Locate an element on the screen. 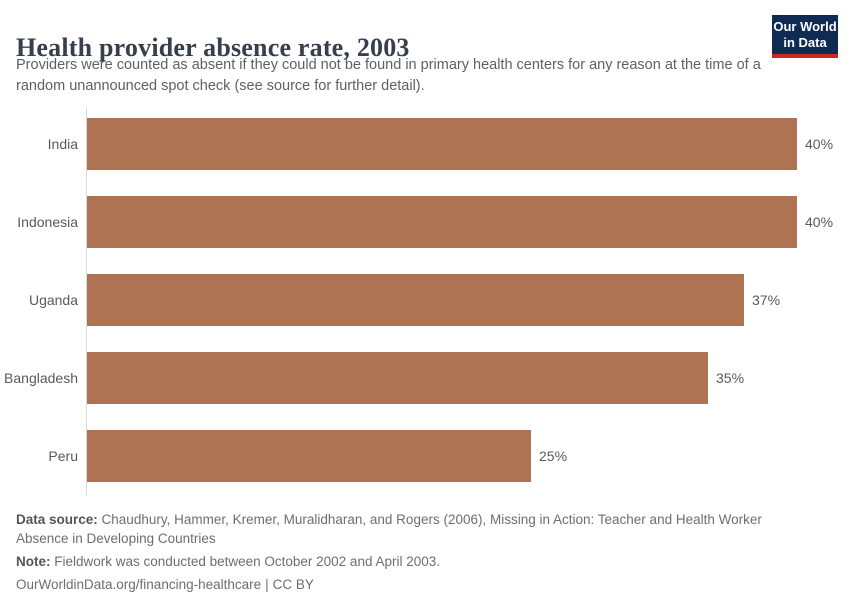 This screenshot has width=850, height=600. page-title: Health provider absence rate, 2003 is located at coordinates (213, 48).